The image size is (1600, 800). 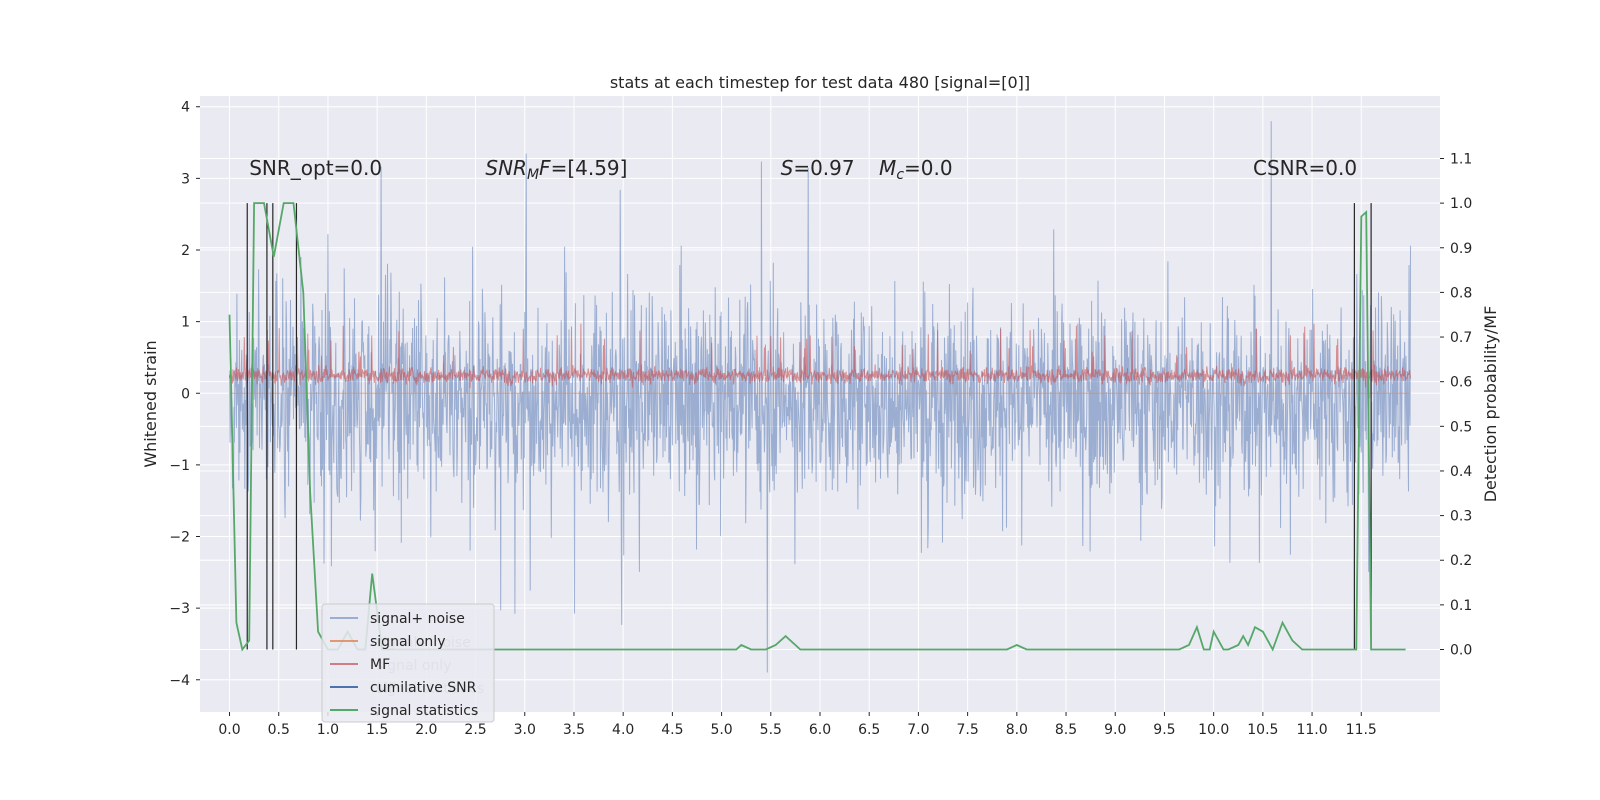 What do you see at coordinates (1461, 517) in the screenshot?
I see `y2-tick-label: 0.3` at bounding box center [1461, 517].